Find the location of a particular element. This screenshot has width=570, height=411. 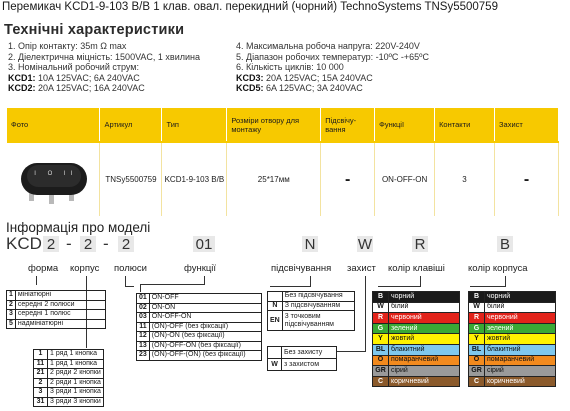

color-code: W is located at coordinates (476, 307).